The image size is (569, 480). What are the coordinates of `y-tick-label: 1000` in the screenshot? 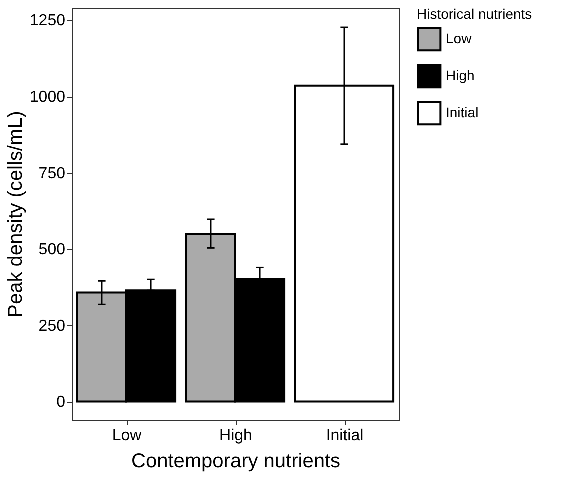 It's located at (48, 97).